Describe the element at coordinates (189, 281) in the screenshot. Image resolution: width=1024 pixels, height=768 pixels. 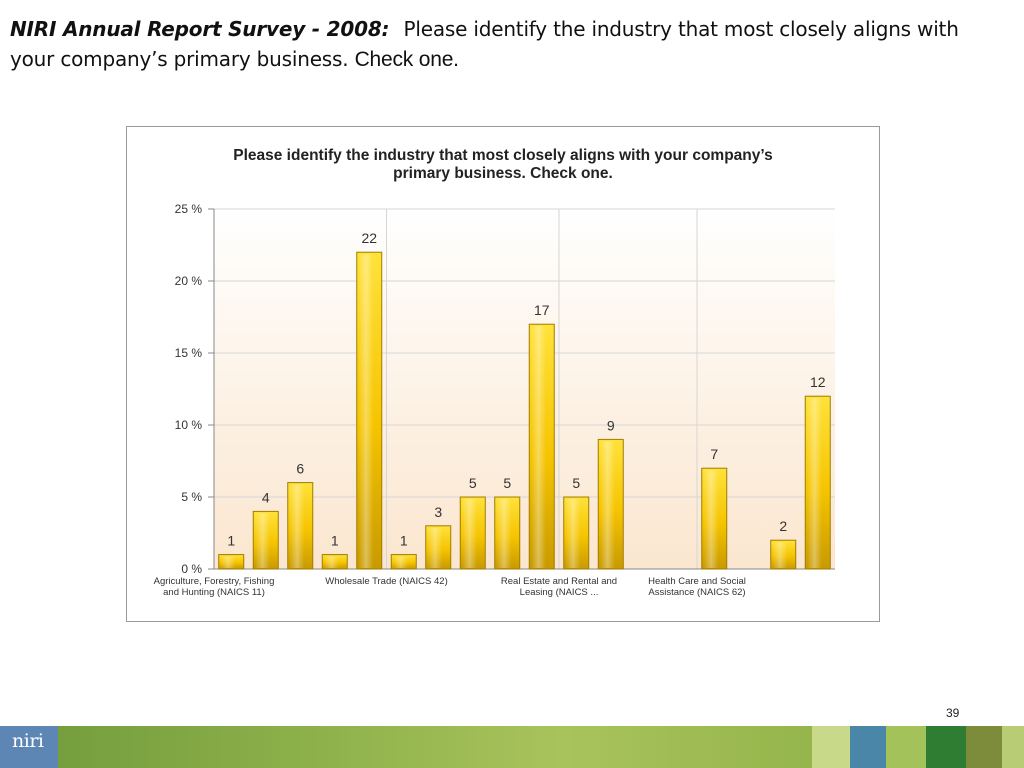
I see `y-tick-label: 20 %` at that location.